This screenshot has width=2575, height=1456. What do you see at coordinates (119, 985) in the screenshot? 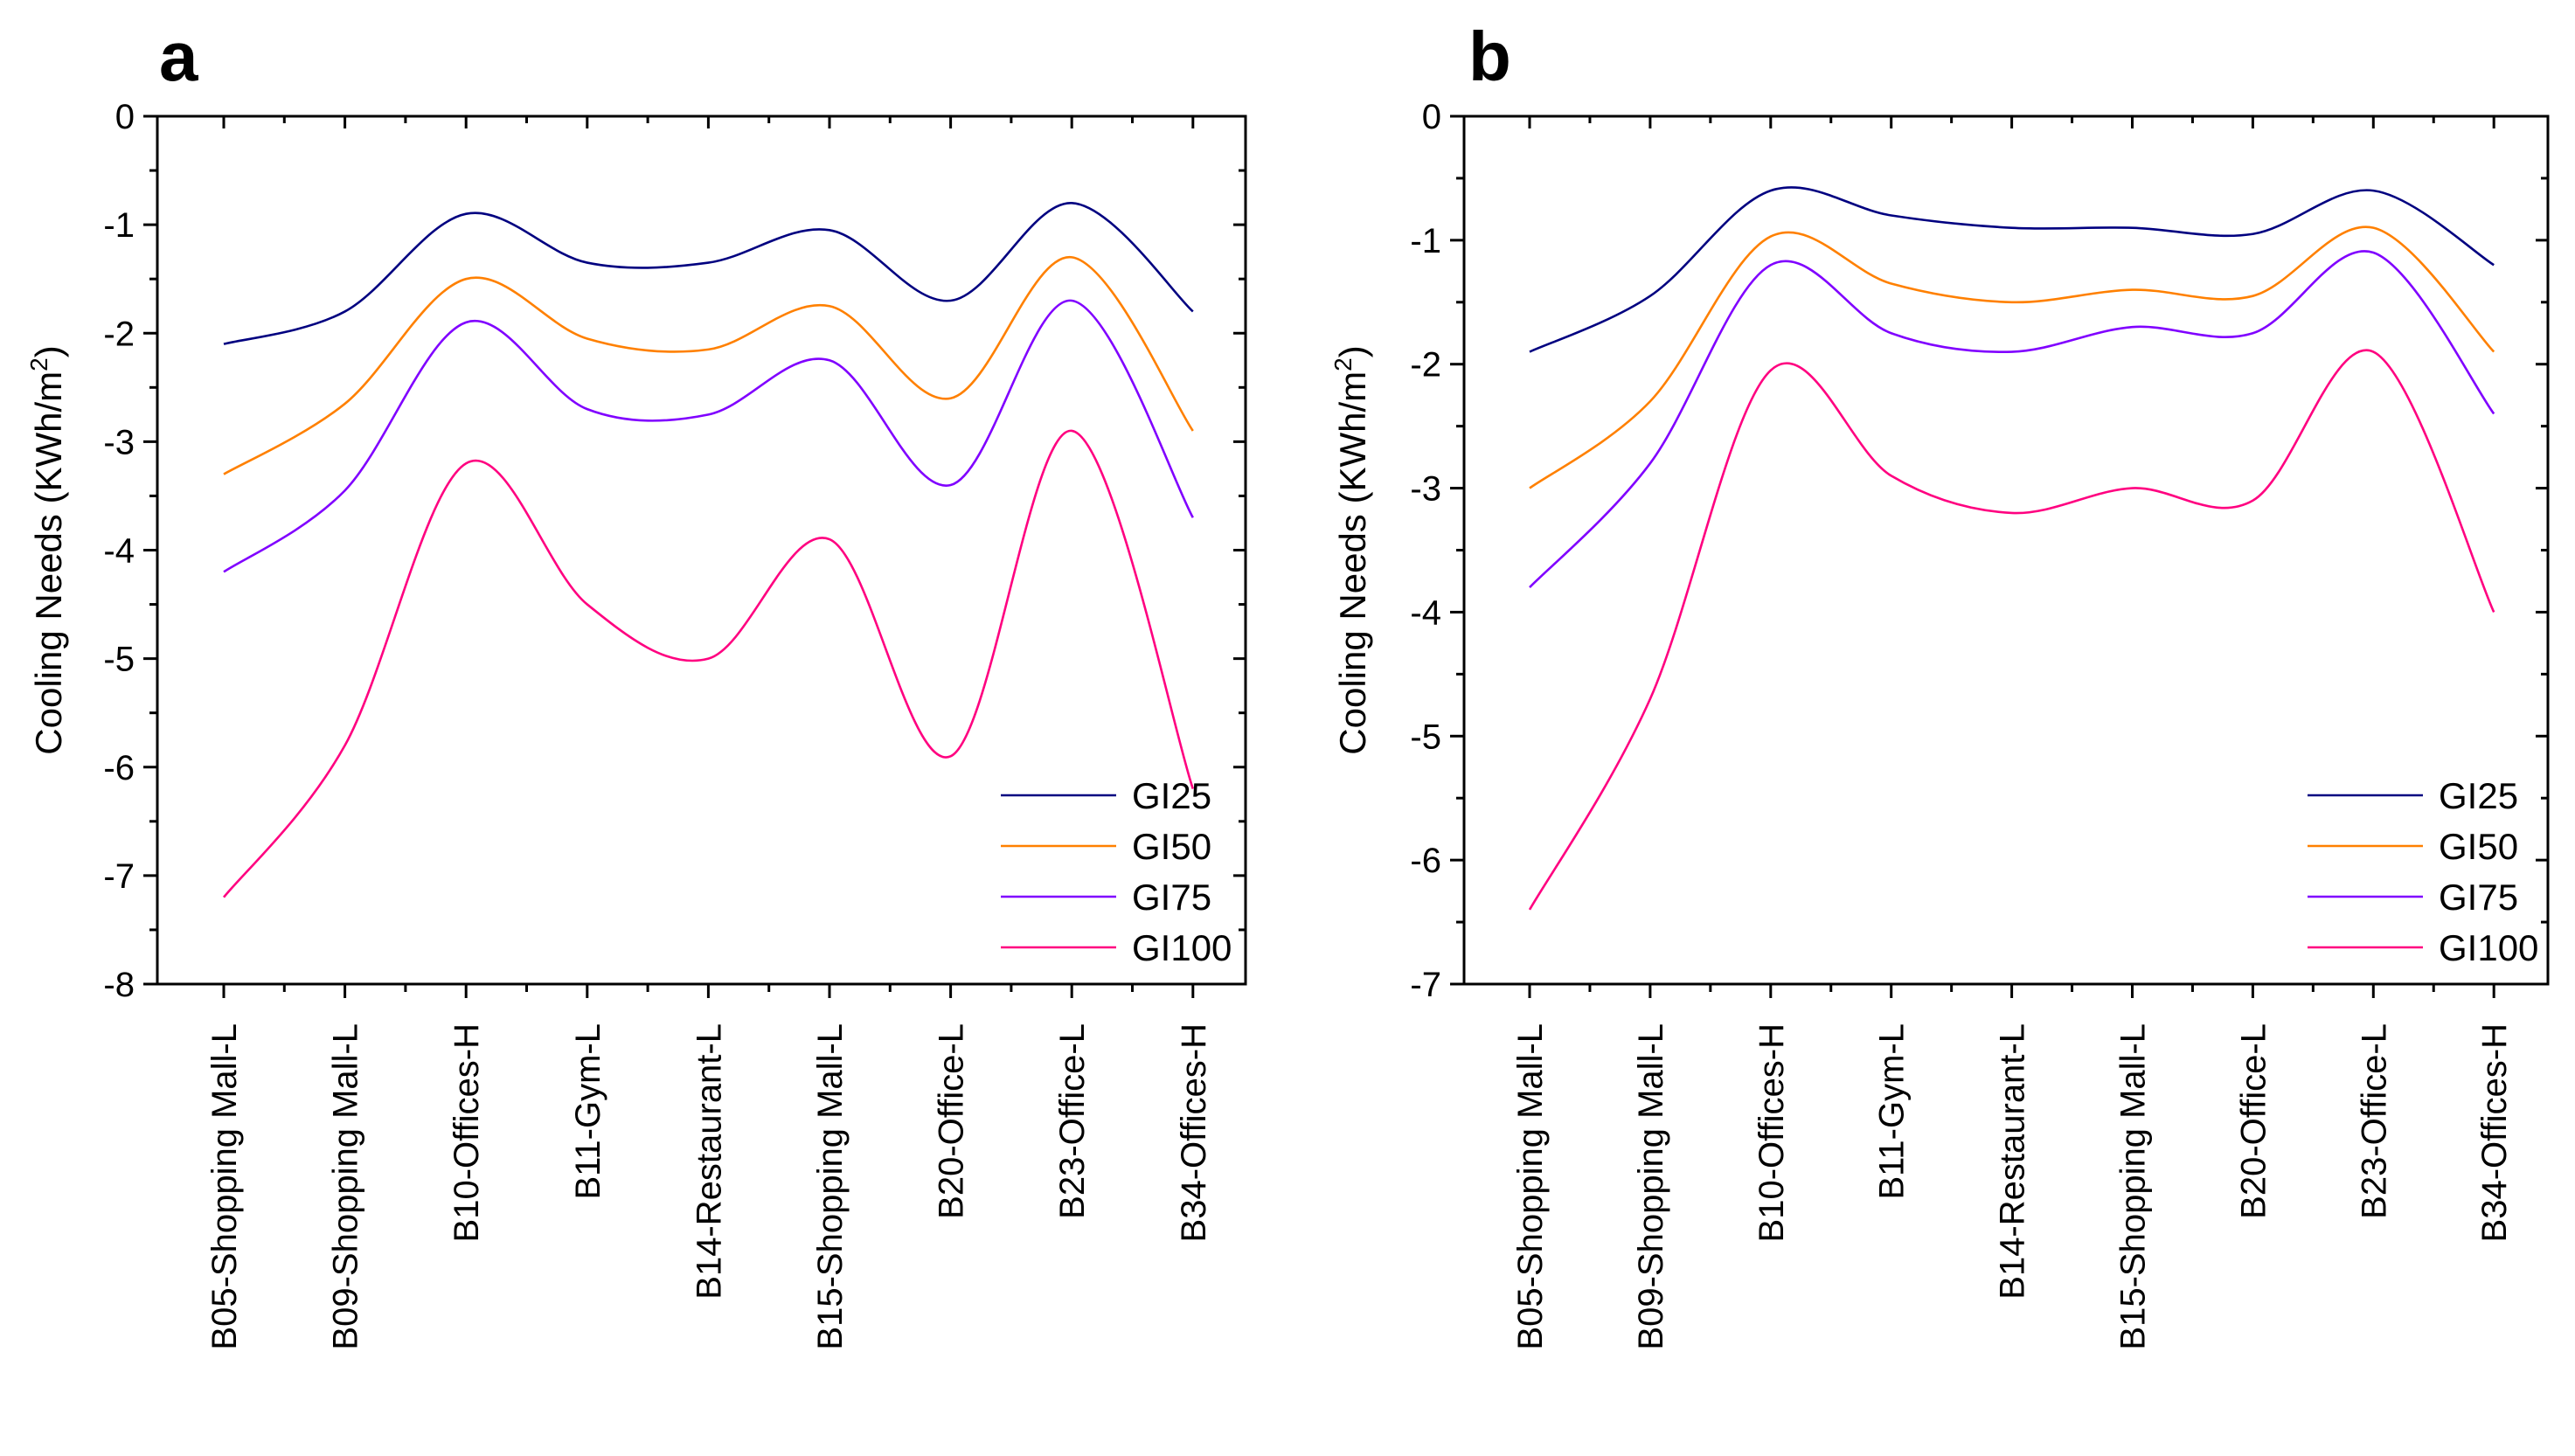
I see `y-tick-label: -8` at bounding box center [119, 985].